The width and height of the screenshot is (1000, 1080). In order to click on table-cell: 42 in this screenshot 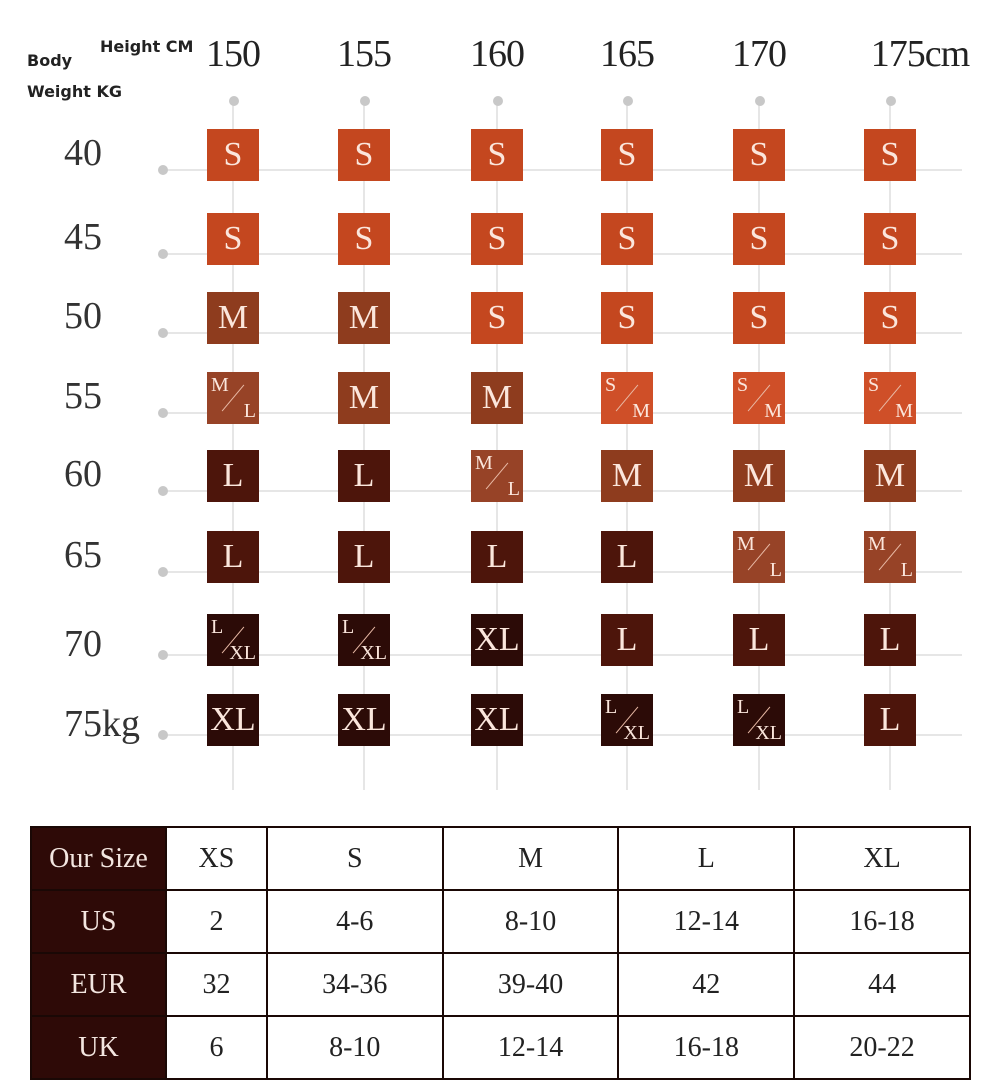, I will do `click(706, 984)`.